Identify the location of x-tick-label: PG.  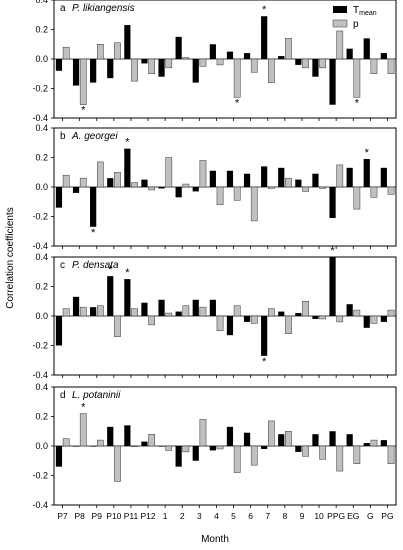
(387, 516).